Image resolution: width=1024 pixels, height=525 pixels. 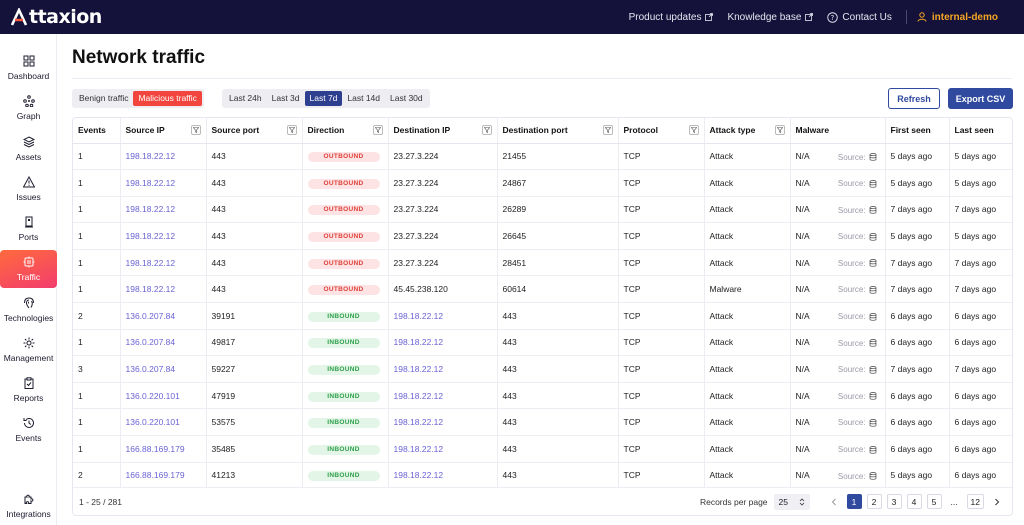 What do you see at coordinates (364, 98) in the screenshot?
I see `time-option-14d: Last 14d` at bounding box center [364, 98].